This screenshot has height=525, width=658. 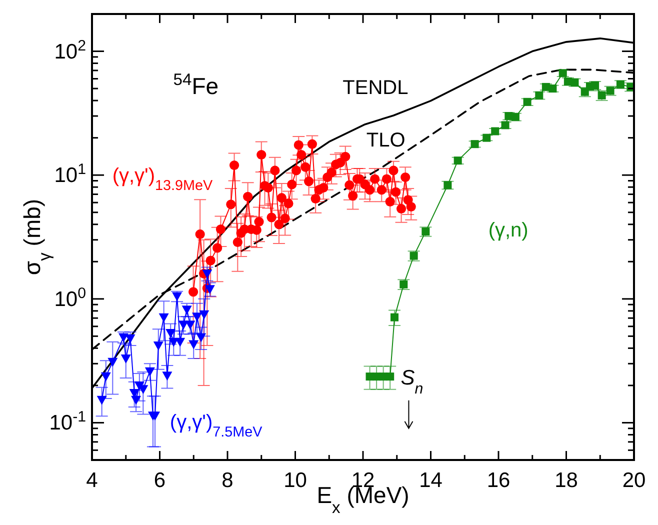 What do you see at coordinates (160, 480) in the screenshot?
I see `x-tick-label: 6` at bounding box center [160, 480].